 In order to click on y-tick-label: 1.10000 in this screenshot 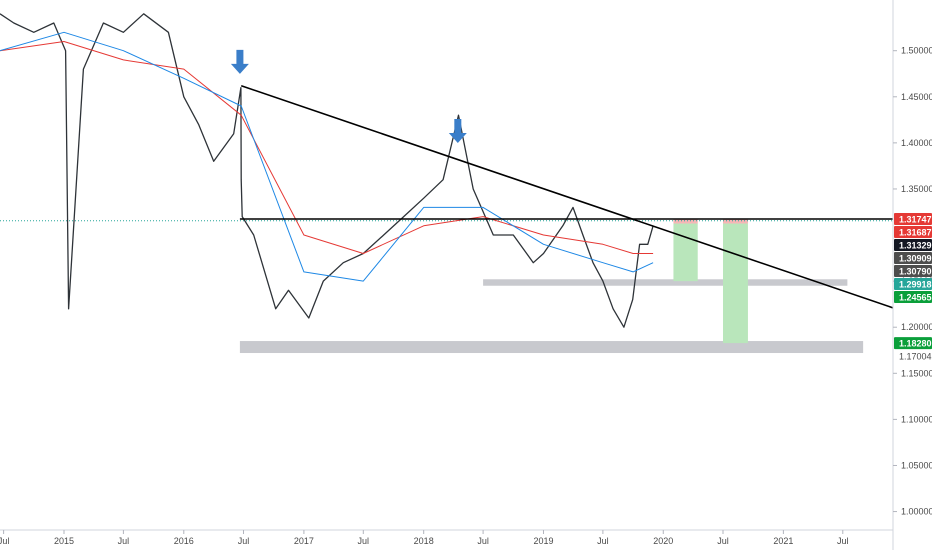, I will do `click(916, 419)`.